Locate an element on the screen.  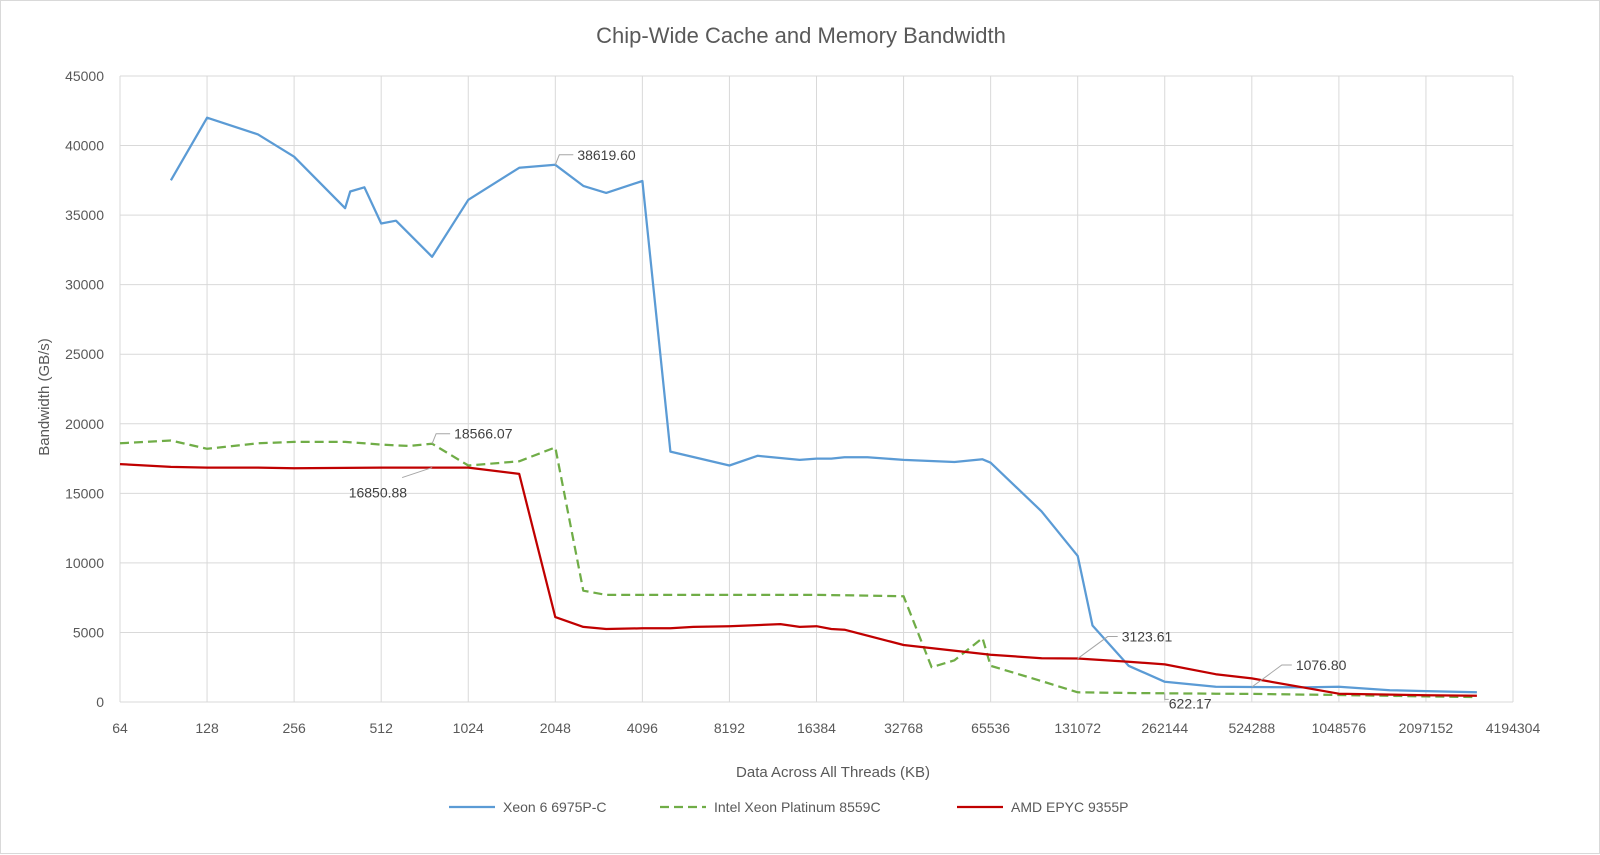
x-tick-label: 2048 is located at coordinates (555, 728).